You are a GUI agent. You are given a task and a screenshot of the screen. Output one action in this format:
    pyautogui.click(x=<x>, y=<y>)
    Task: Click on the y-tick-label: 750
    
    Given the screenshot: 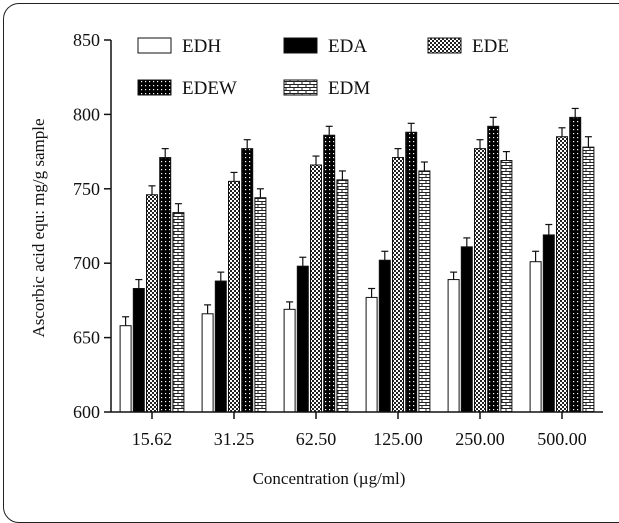 What is the action you would take?
    pyautogui.click(x=86, y=189)
    